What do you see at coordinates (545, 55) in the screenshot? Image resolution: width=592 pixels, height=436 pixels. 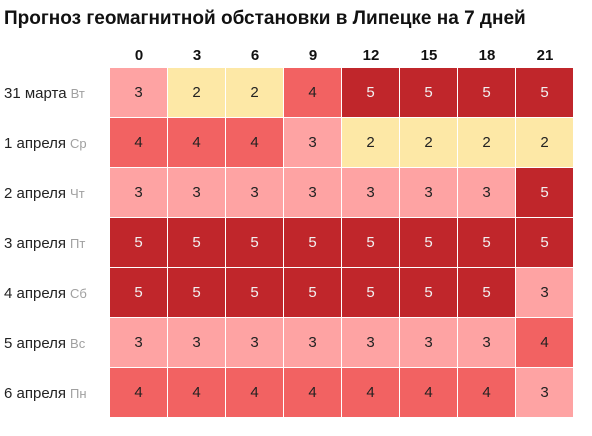 I see `hour-label: 21` at bounding box center [545, 55].